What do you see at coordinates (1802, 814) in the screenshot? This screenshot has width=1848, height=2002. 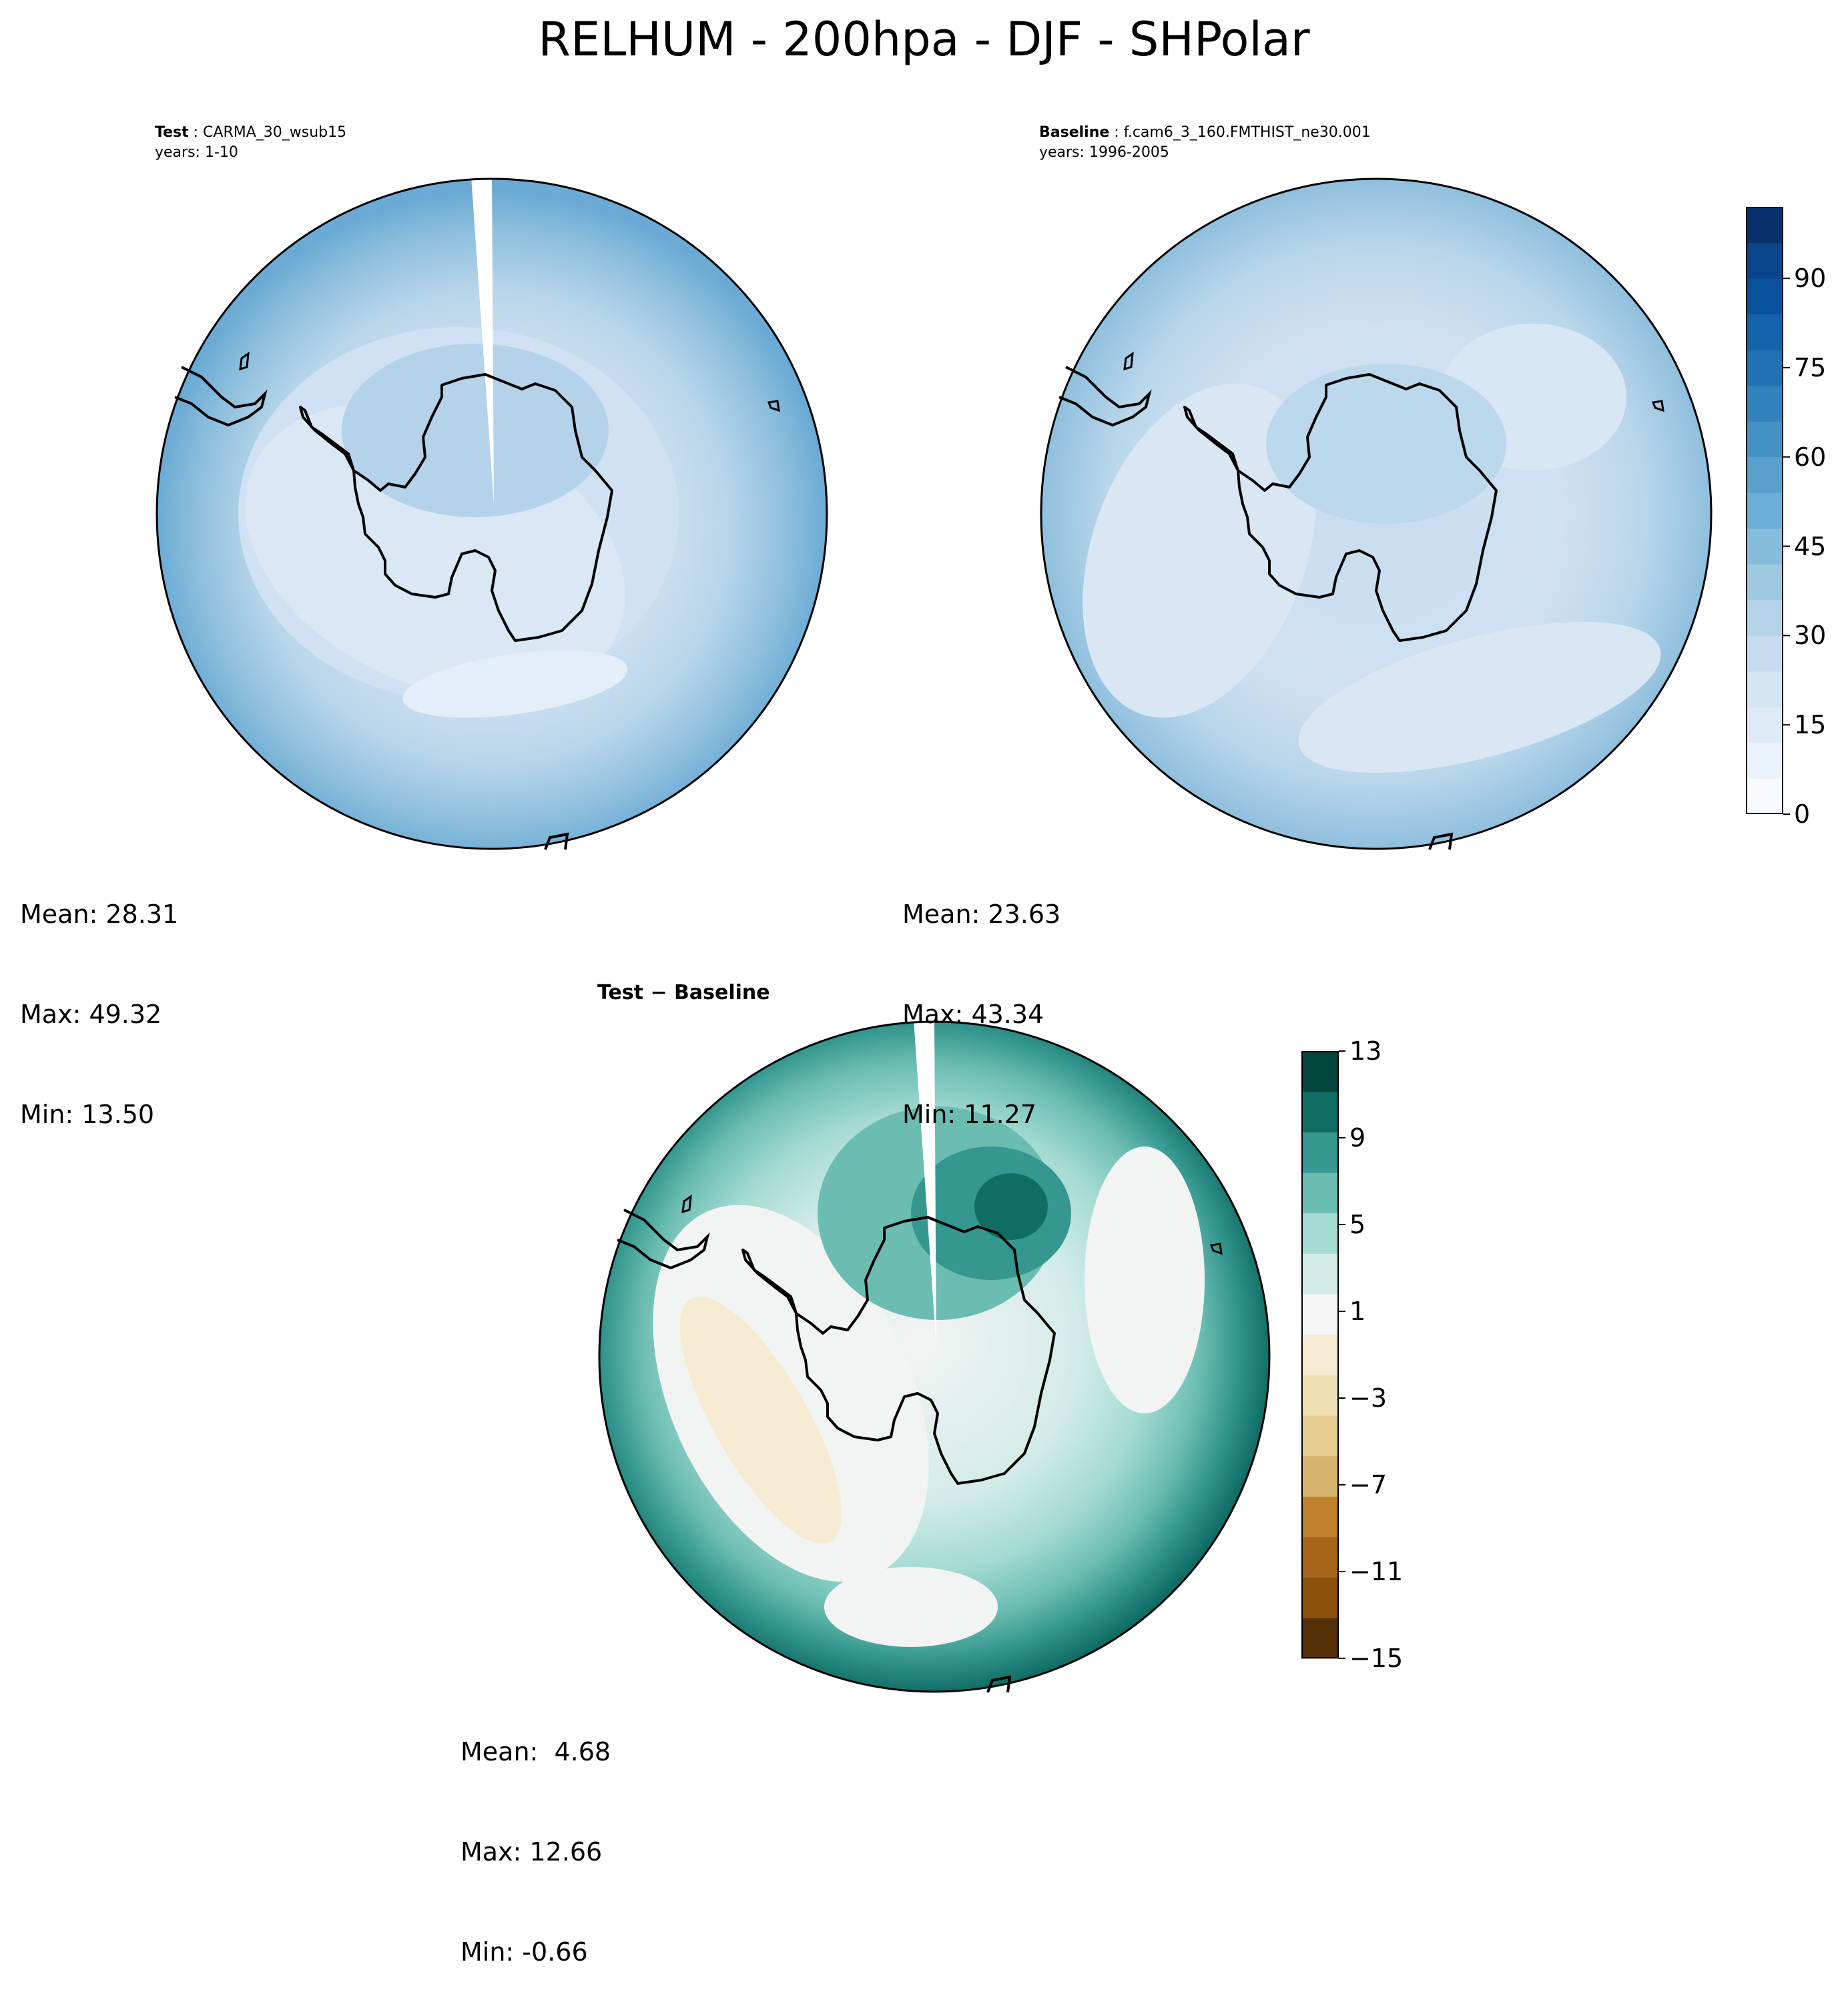 I see `colorbar-tick-label: 0` at bounding box center [1802, 814].